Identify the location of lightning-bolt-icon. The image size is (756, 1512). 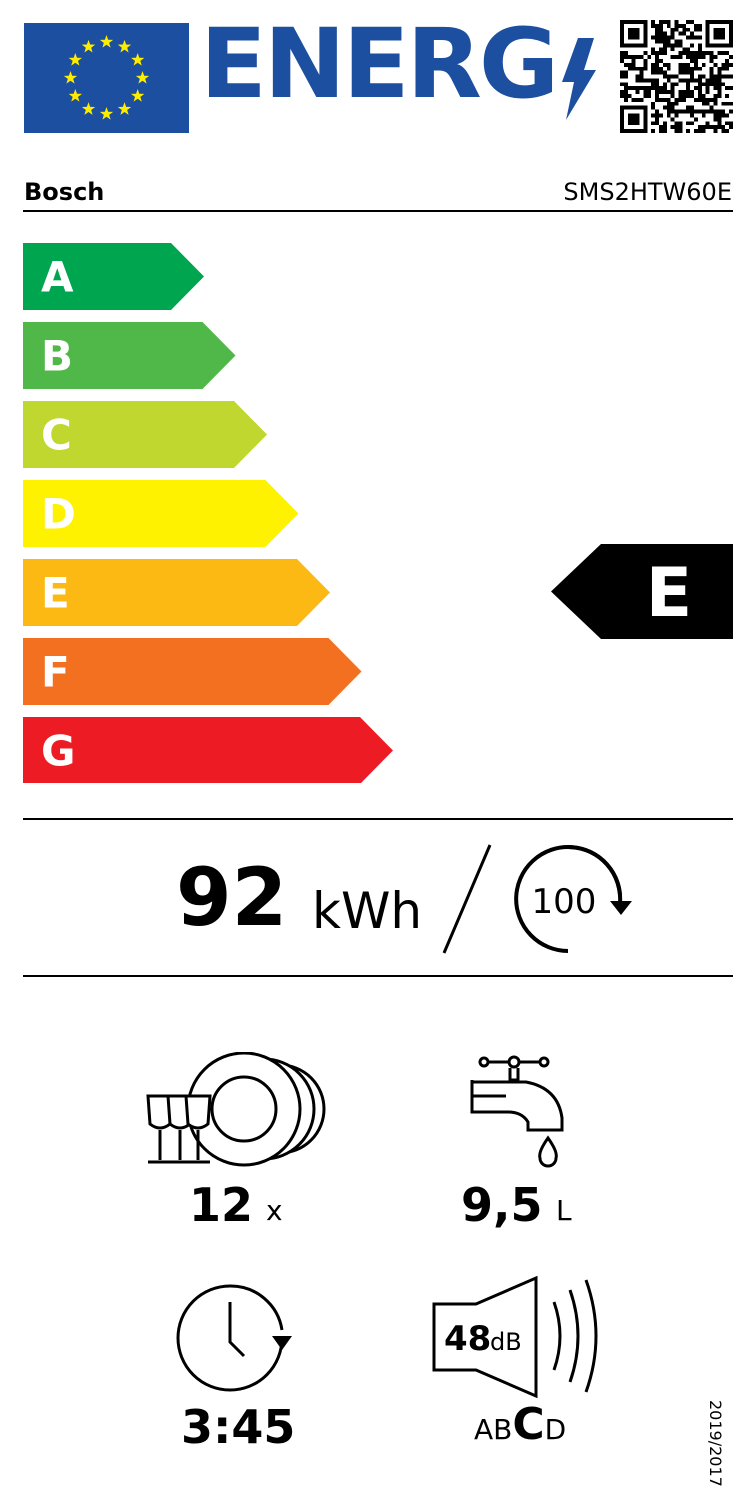
(579, 79).